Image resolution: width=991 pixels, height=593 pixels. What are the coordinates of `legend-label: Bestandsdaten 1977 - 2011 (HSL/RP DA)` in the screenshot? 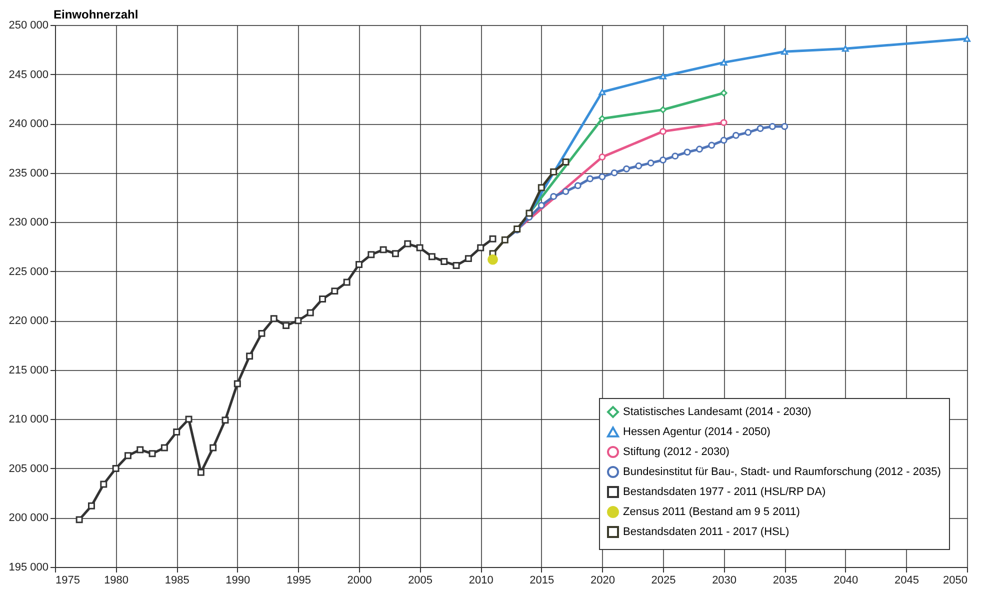 It's located at (724, 492).